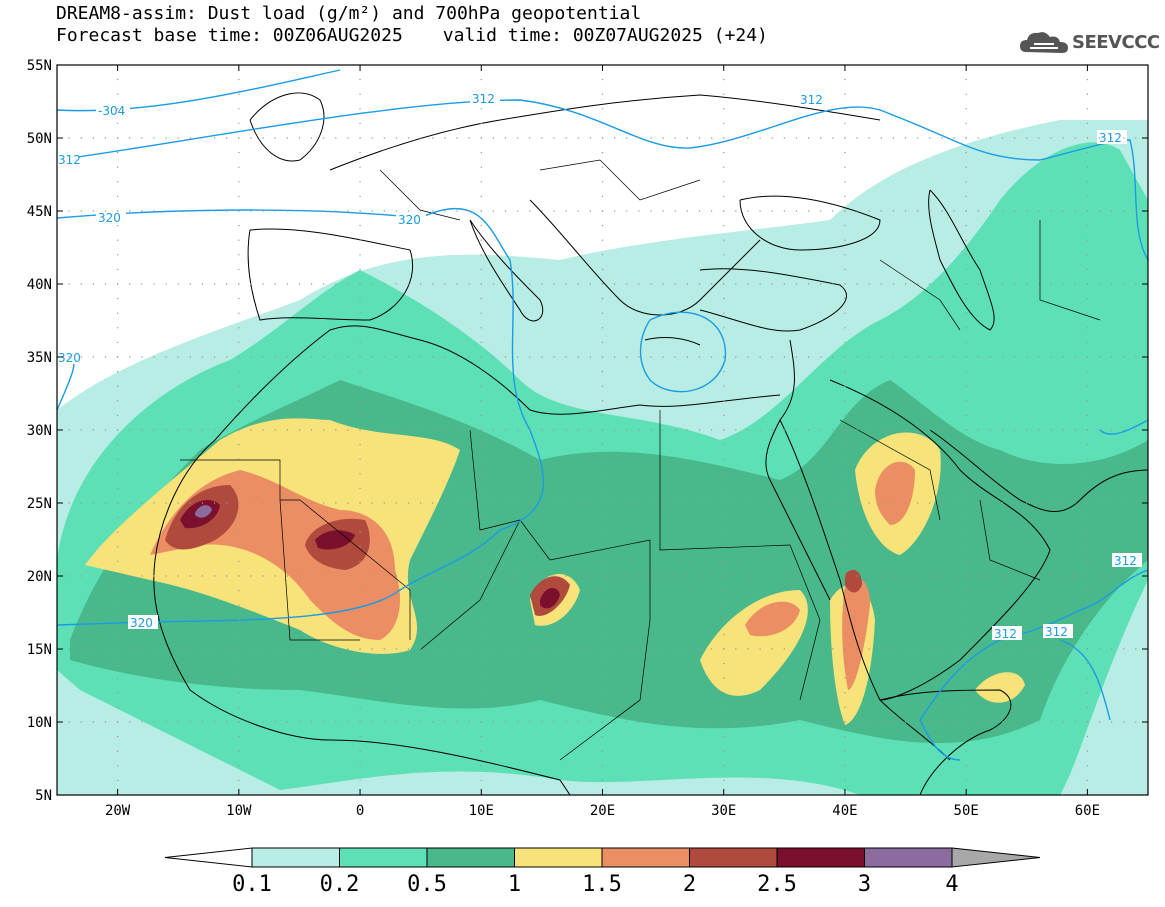 The height and width of the screenshot is (907, 1165). What do you see at coordinates (1087, 811) in the screenshot?
I see `lon-label: 60E` at bounding box center [1087, 811].